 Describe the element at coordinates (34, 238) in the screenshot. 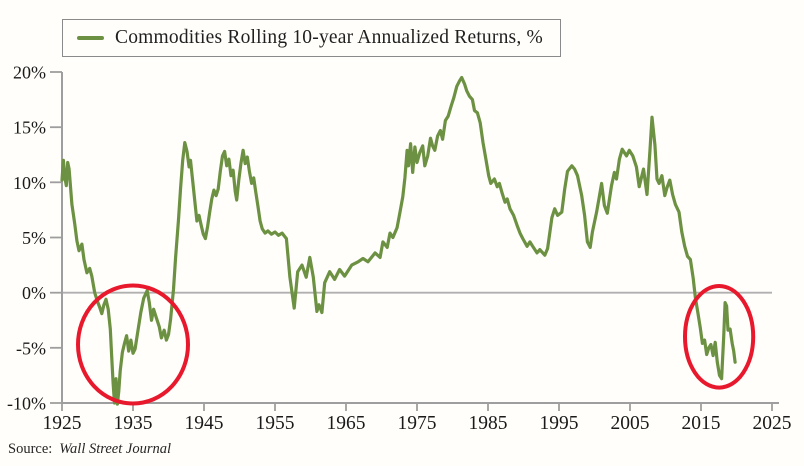

I see `y-tick-label: 5%` at that location.